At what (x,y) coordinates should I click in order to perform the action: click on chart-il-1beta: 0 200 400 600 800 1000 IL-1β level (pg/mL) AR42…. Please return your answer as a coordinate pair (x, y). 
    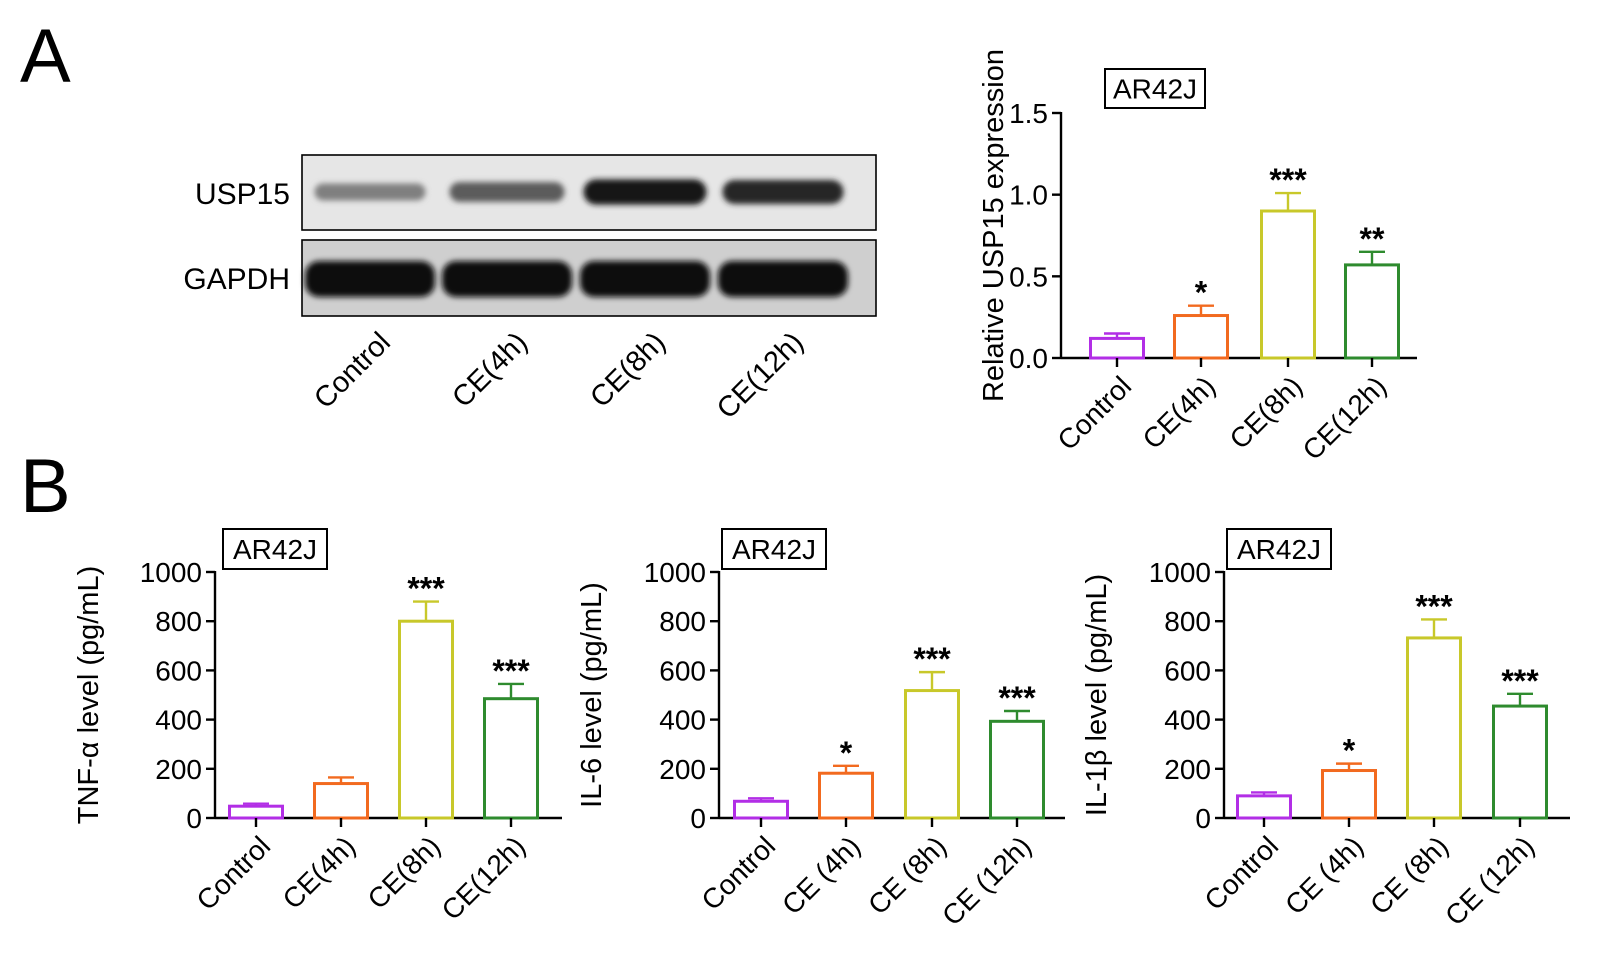
    Looking at the image, I should click on (1325, 729).